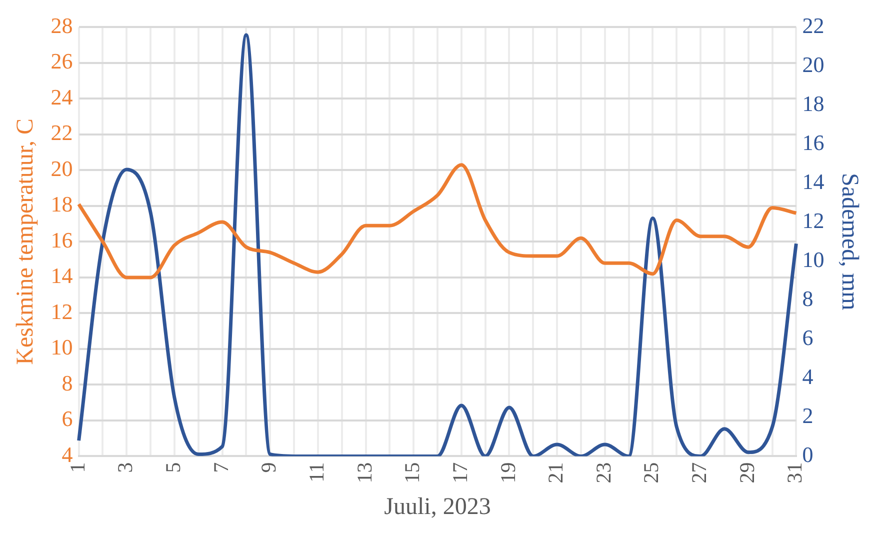 Image resolution: width=879 pixels, height=534 pixels. I want to click on y2-tick-label: 8, so click(808, 298).